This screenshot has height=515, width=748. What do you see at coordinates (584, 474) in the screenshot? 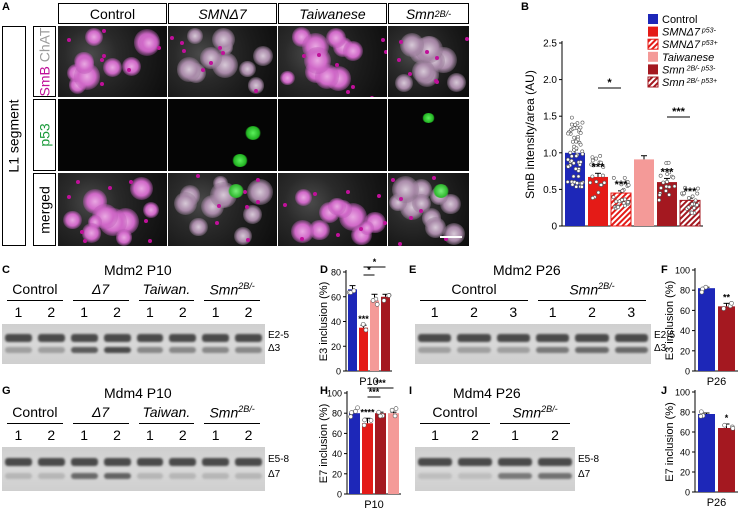
I see `band-label-lower: Δ7` at bounding box center [584, 474].